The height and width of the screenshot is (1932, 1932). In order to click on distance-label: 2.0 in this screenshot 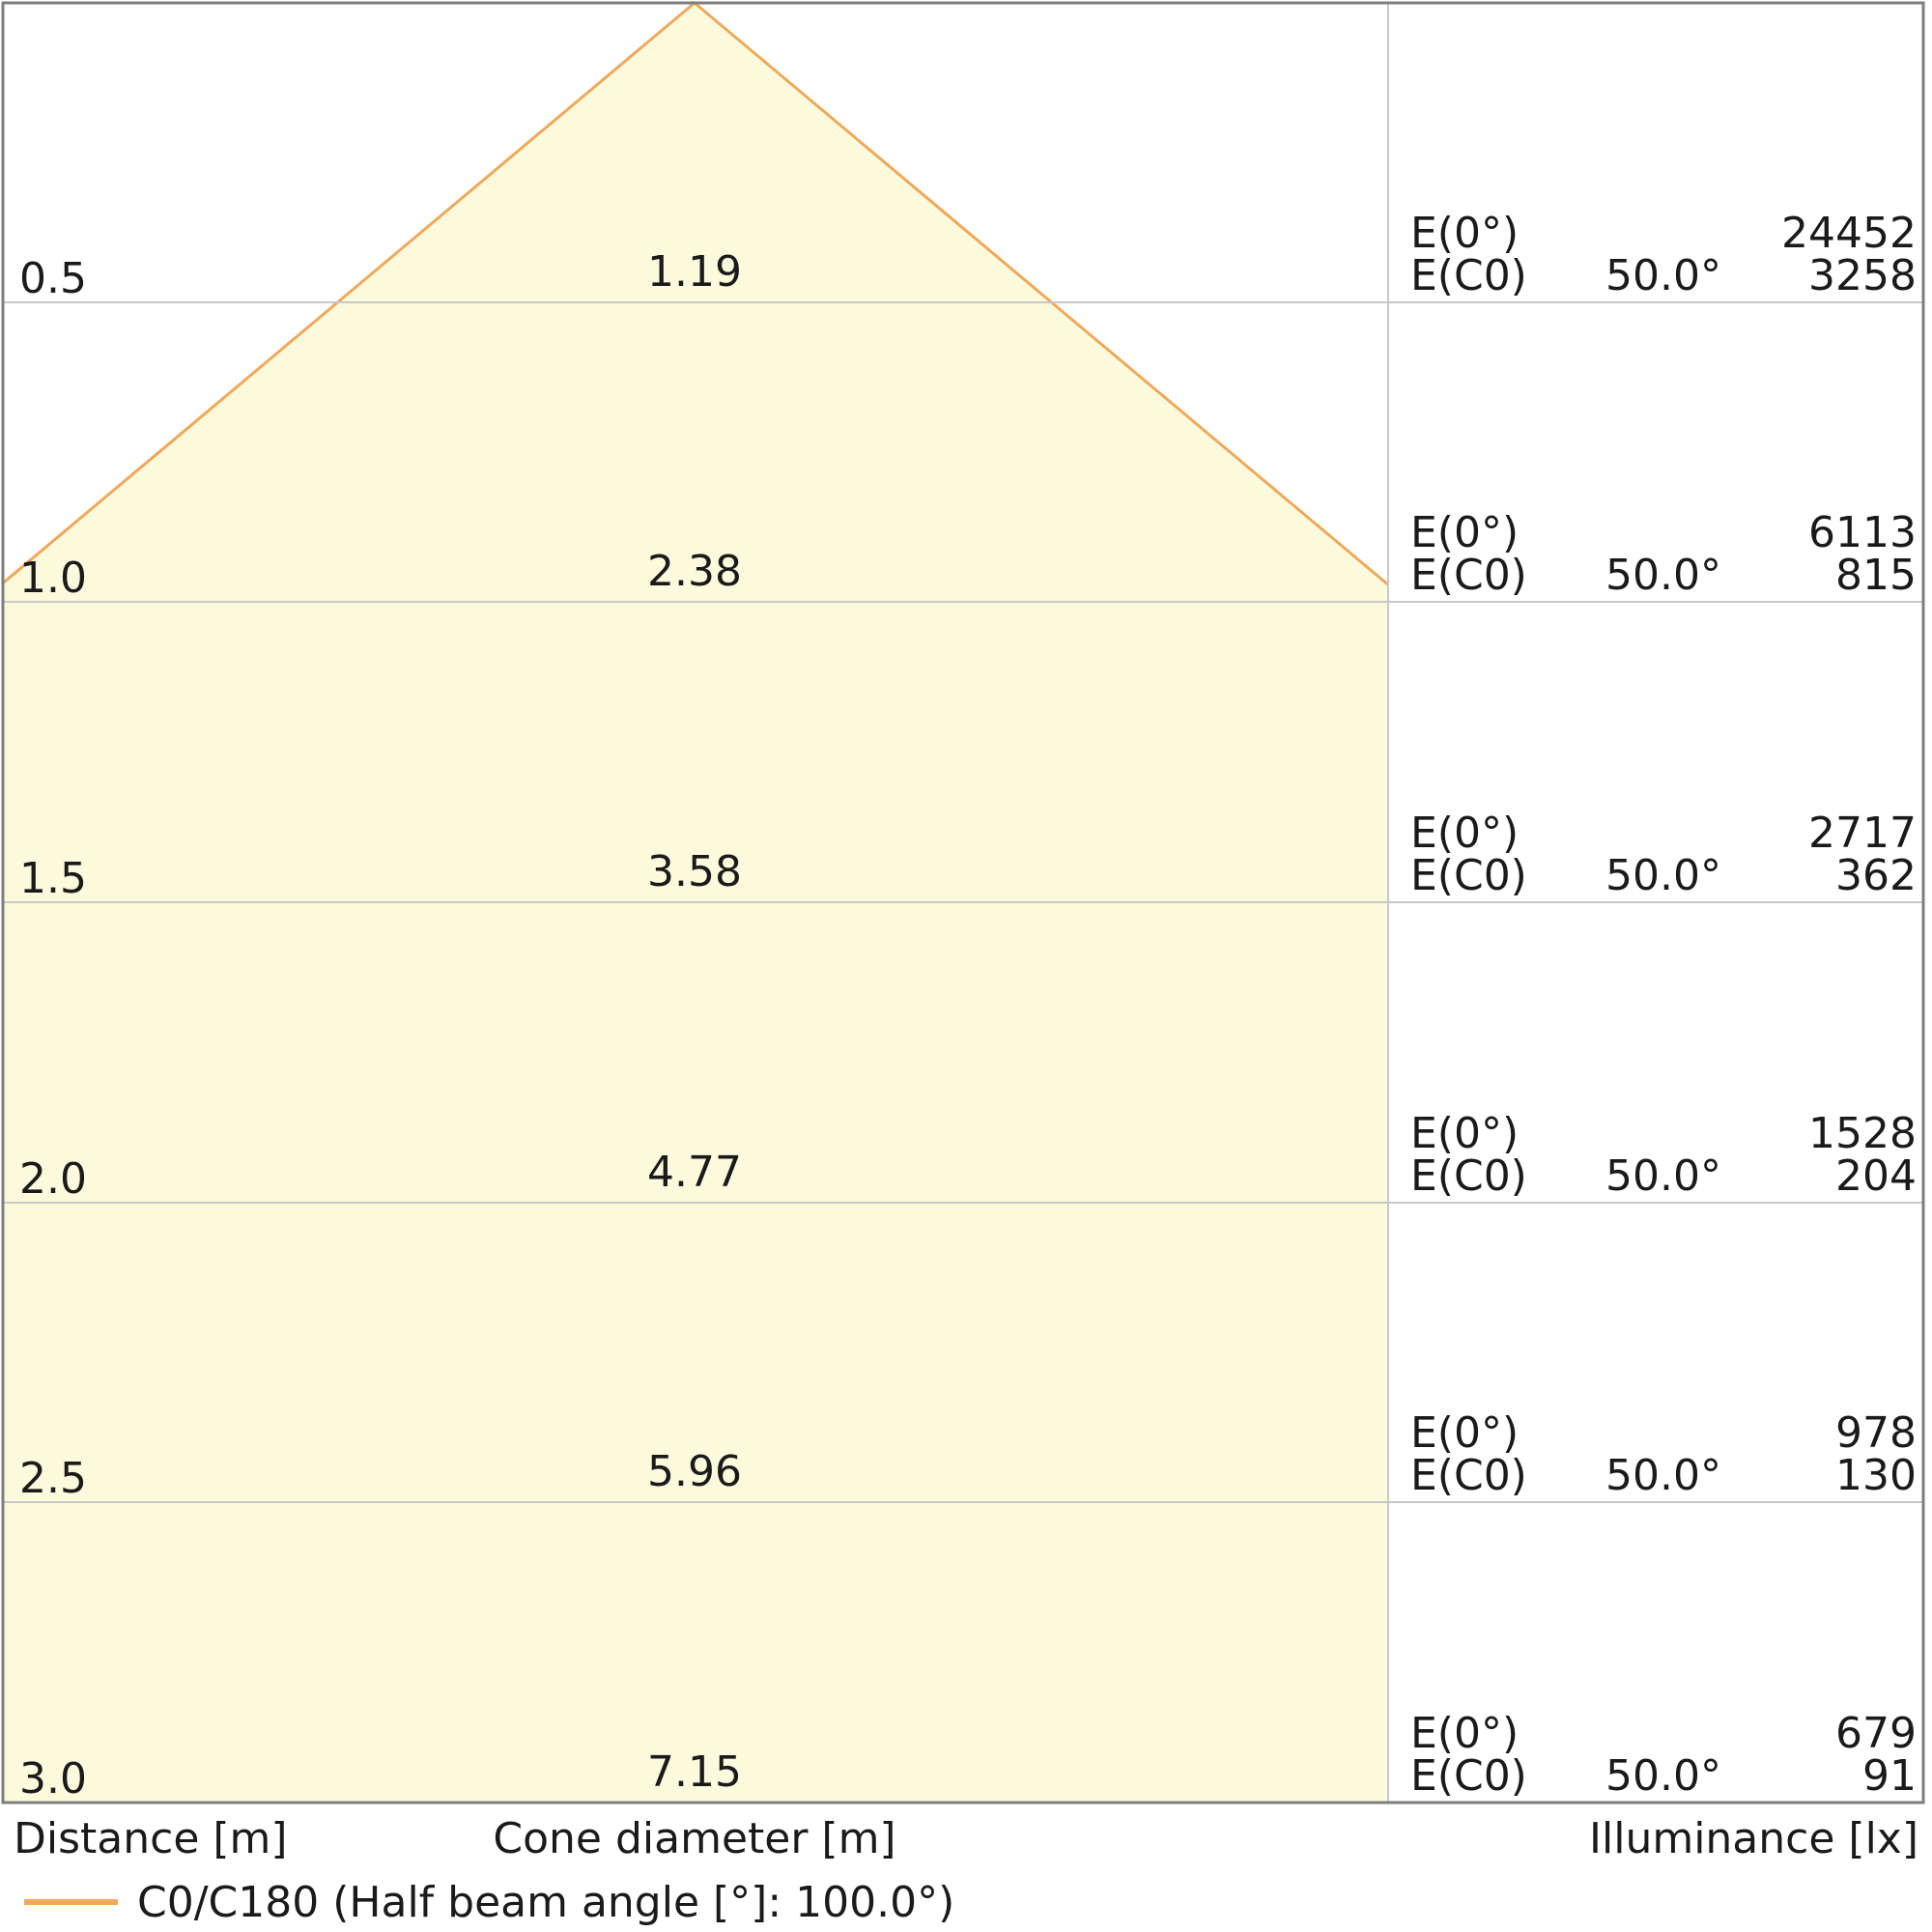, I will do `click(53, 1179)`.